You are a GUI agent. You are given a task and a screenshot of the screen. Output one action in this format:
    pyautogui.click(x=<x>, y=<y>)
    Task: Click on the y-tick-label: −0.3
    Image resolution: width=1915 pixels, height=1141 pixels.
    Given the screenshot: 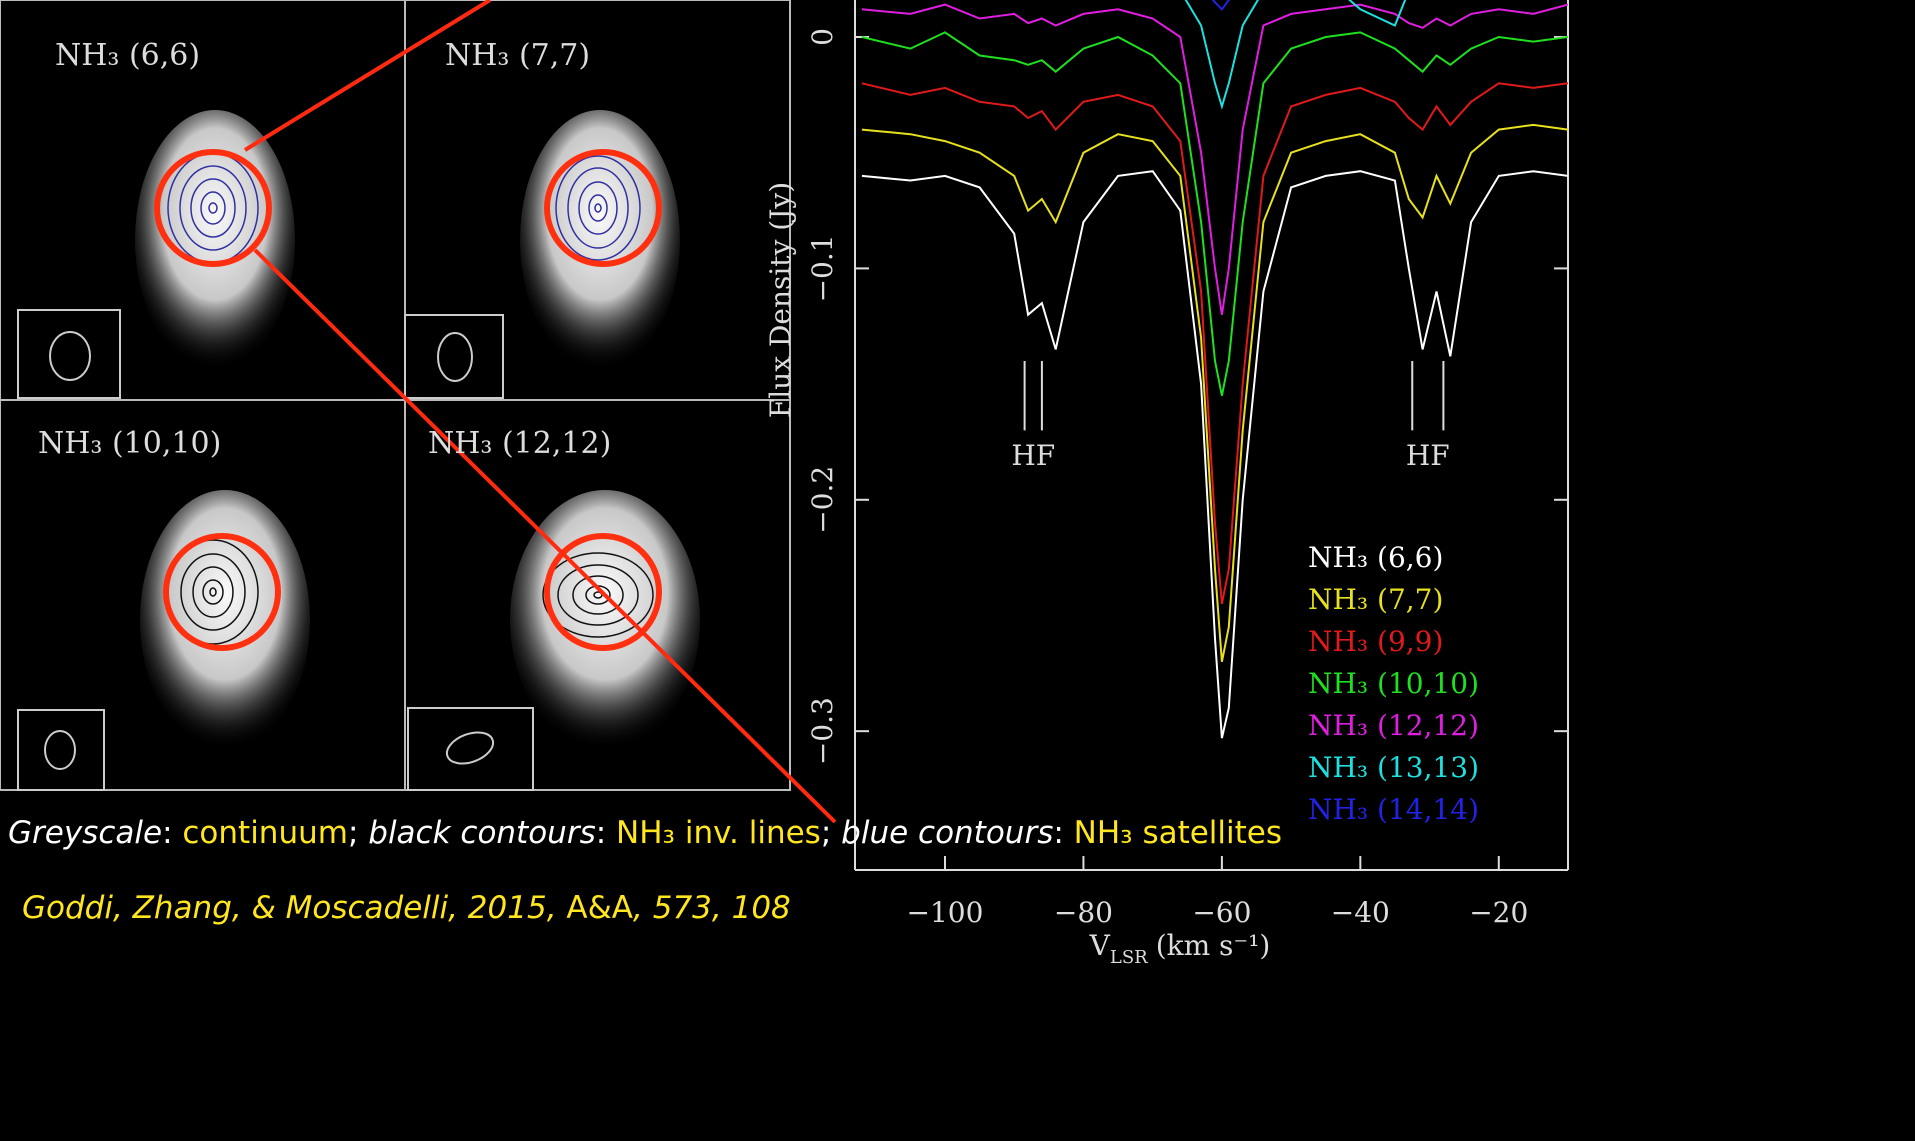 What is the action you would take?
    pyautogui.click(x=822, y=731)
    